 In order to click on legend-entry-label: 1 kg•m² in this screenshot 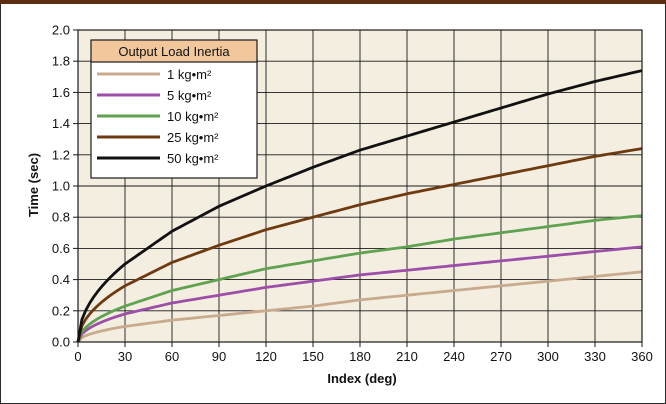, I will do `click(189, 74)`.